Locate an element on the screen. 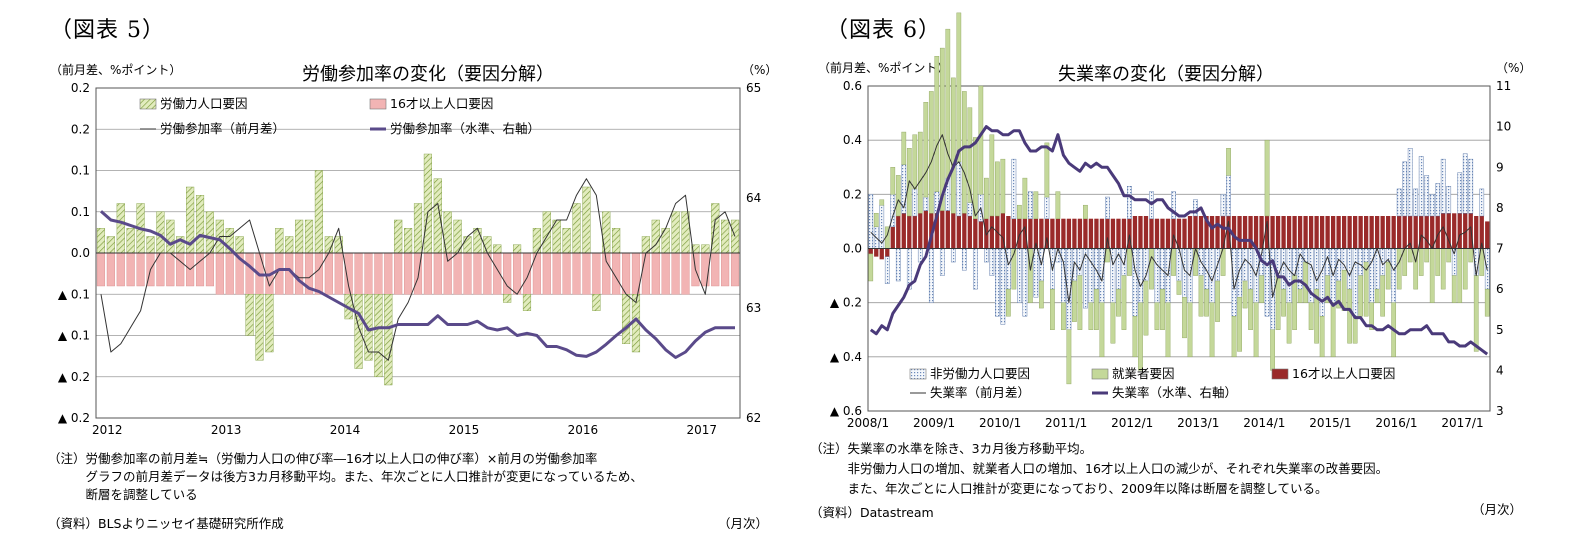 This screenshot has height=556, width=1581. left-tick-label: 0.1 is located at coordinates (80, 171).